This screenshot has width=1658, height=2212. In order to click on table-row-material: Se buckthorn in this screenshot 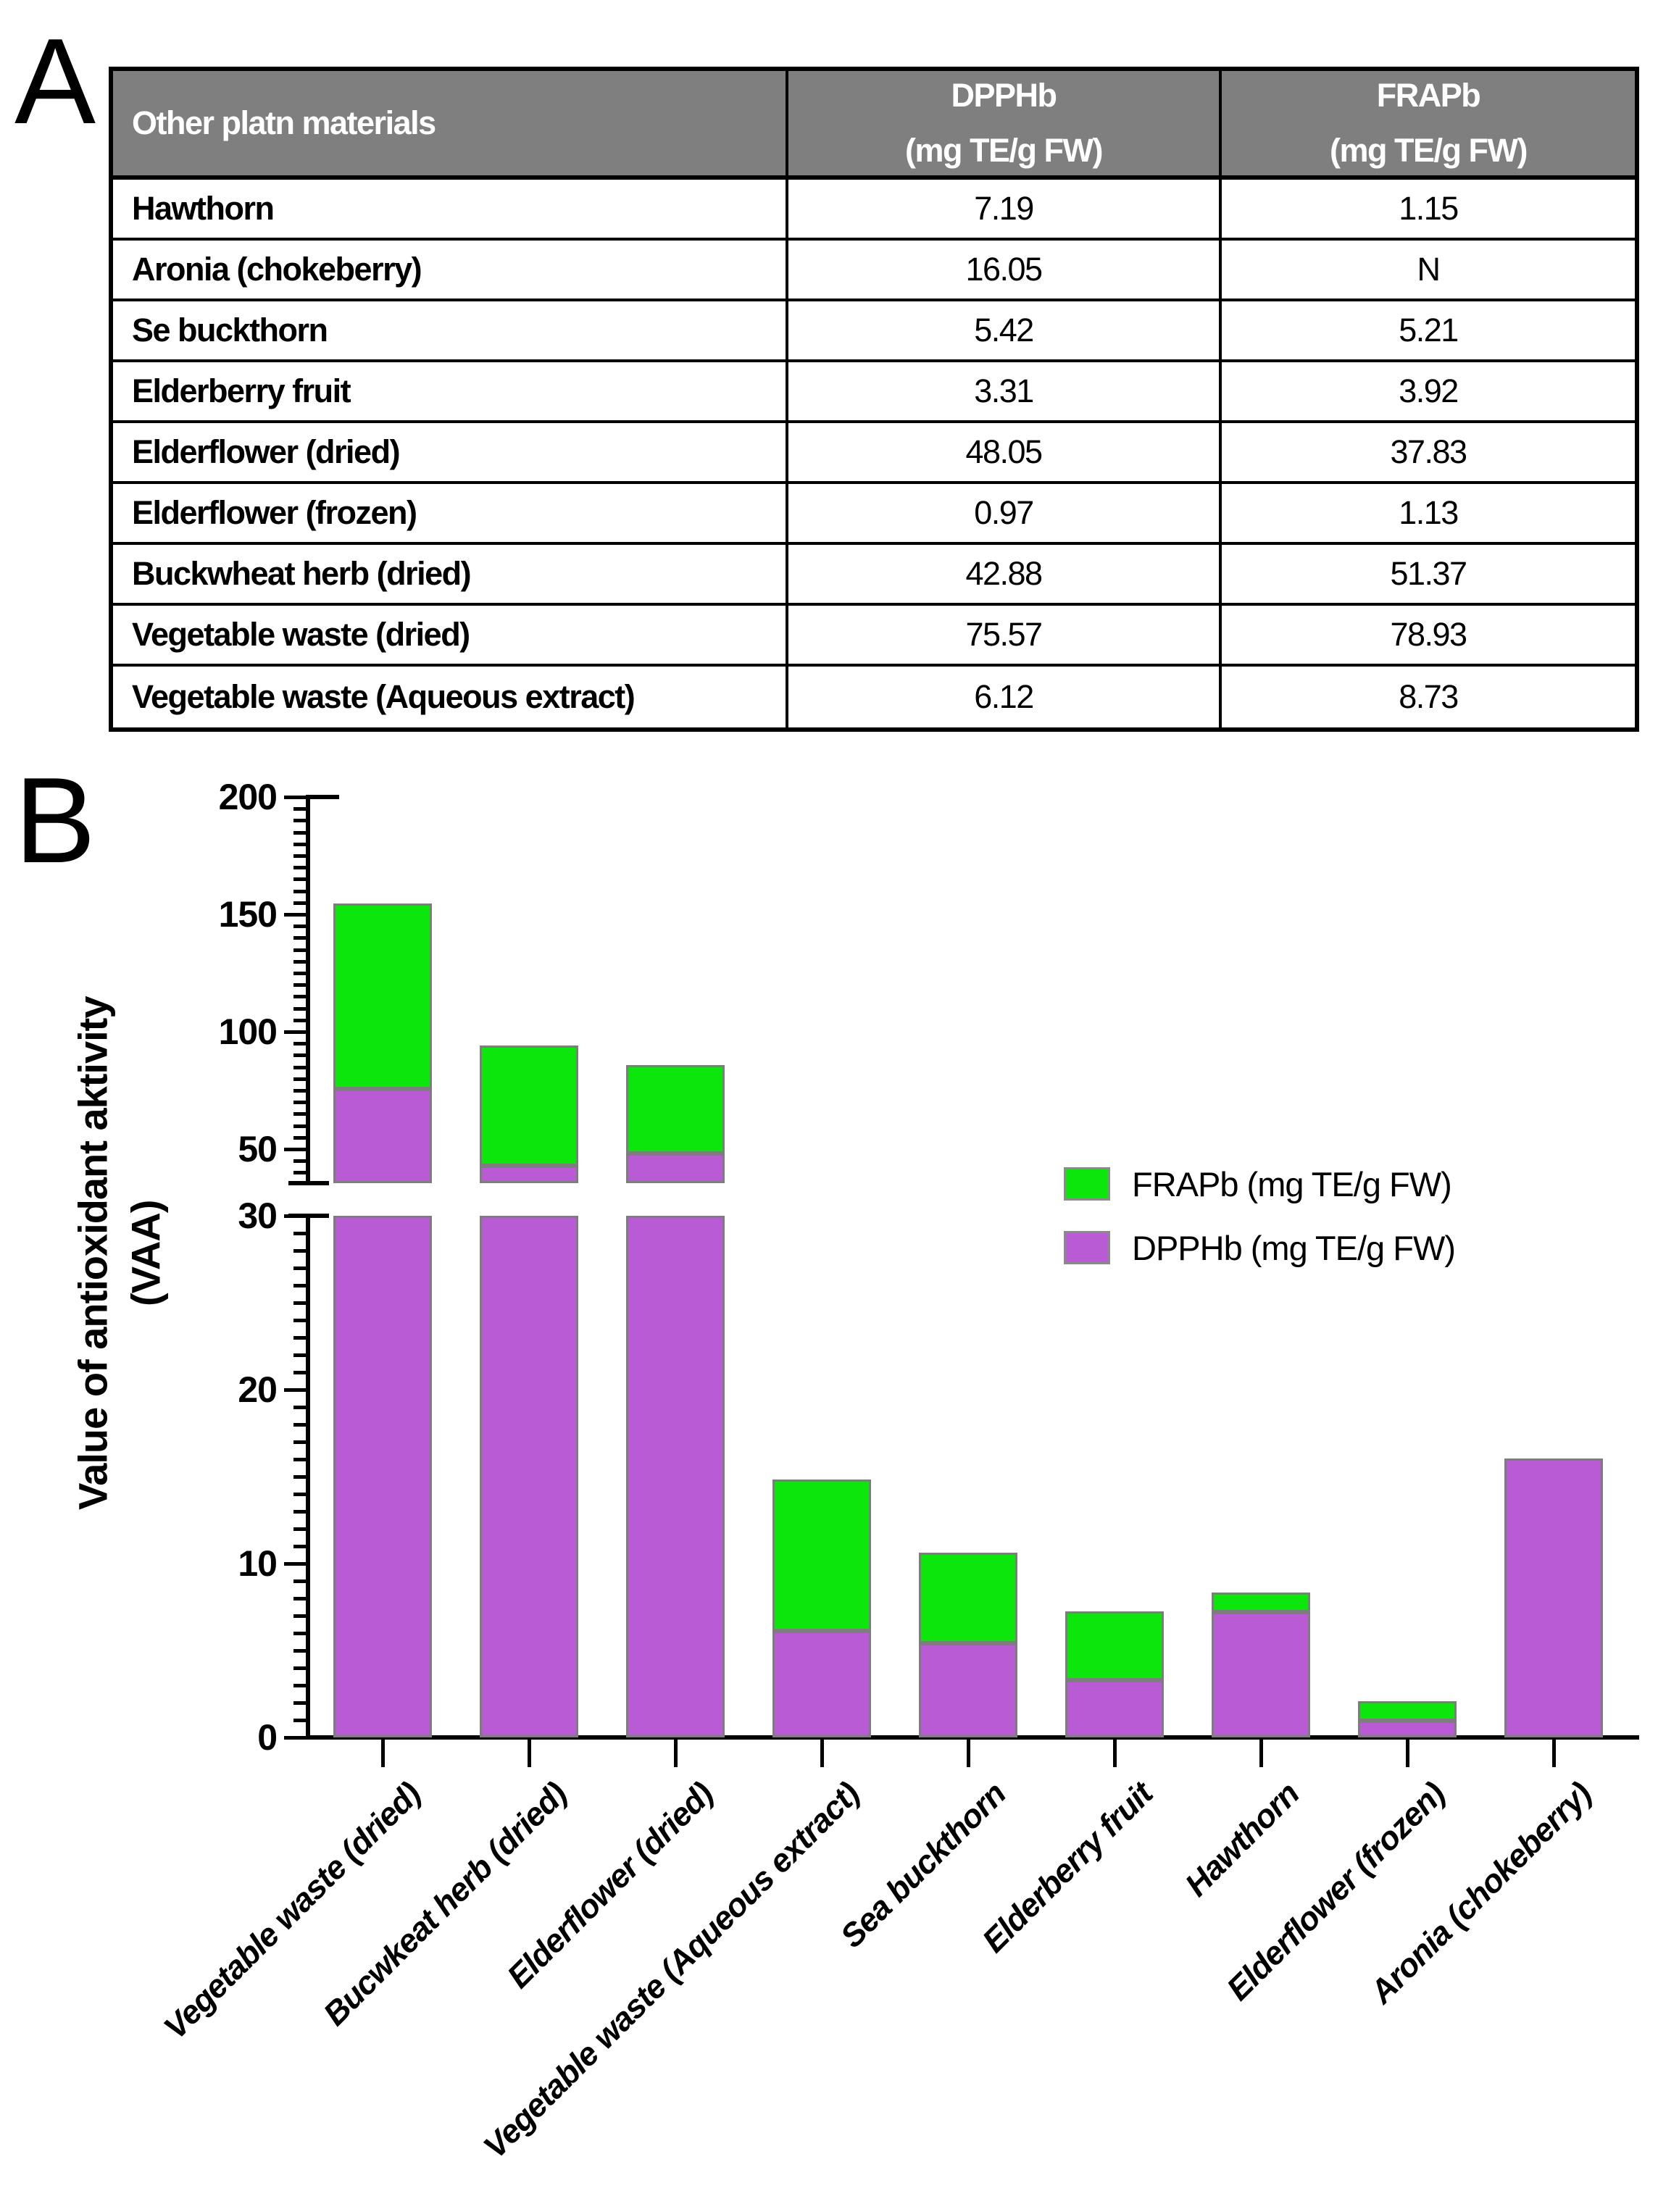, I will do `click(450, 331)`.